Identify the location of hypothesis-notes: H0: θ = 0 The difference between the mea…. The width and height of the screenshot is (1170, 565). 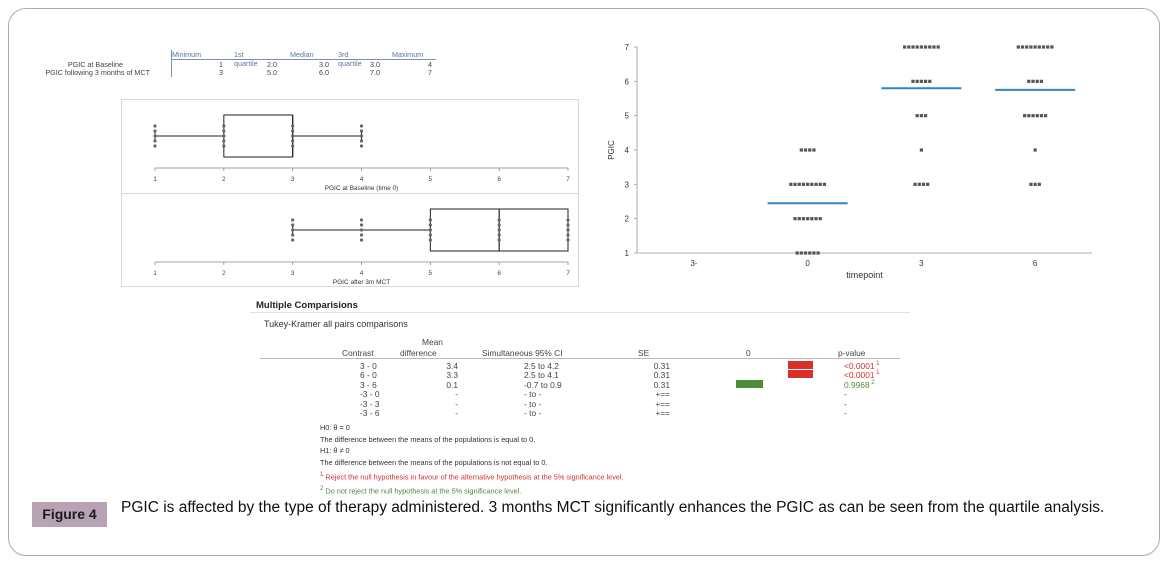
(472, 459).